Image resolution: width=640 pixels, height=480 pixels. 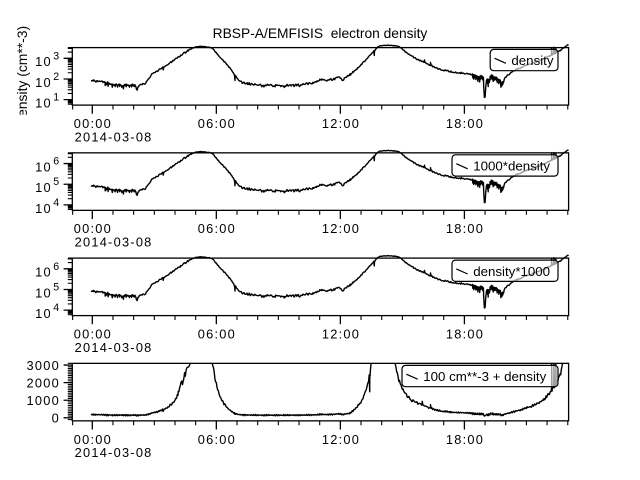 What do you see at coordinates (511, 271) in the screenshot?
I see `svg-text: density*1000` at bounding box center [511, 271].